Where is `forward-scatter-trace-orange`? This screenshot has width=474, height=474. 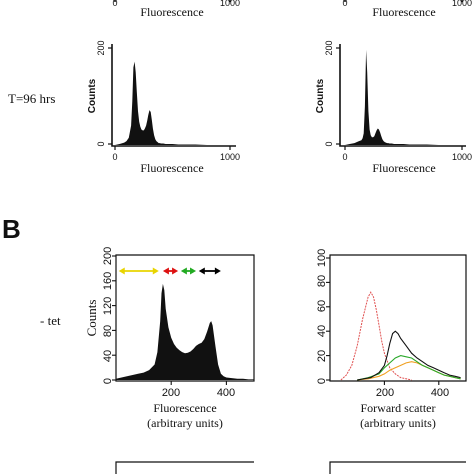 forward-scatter-trace-orange is located at coordinates (409, 371).